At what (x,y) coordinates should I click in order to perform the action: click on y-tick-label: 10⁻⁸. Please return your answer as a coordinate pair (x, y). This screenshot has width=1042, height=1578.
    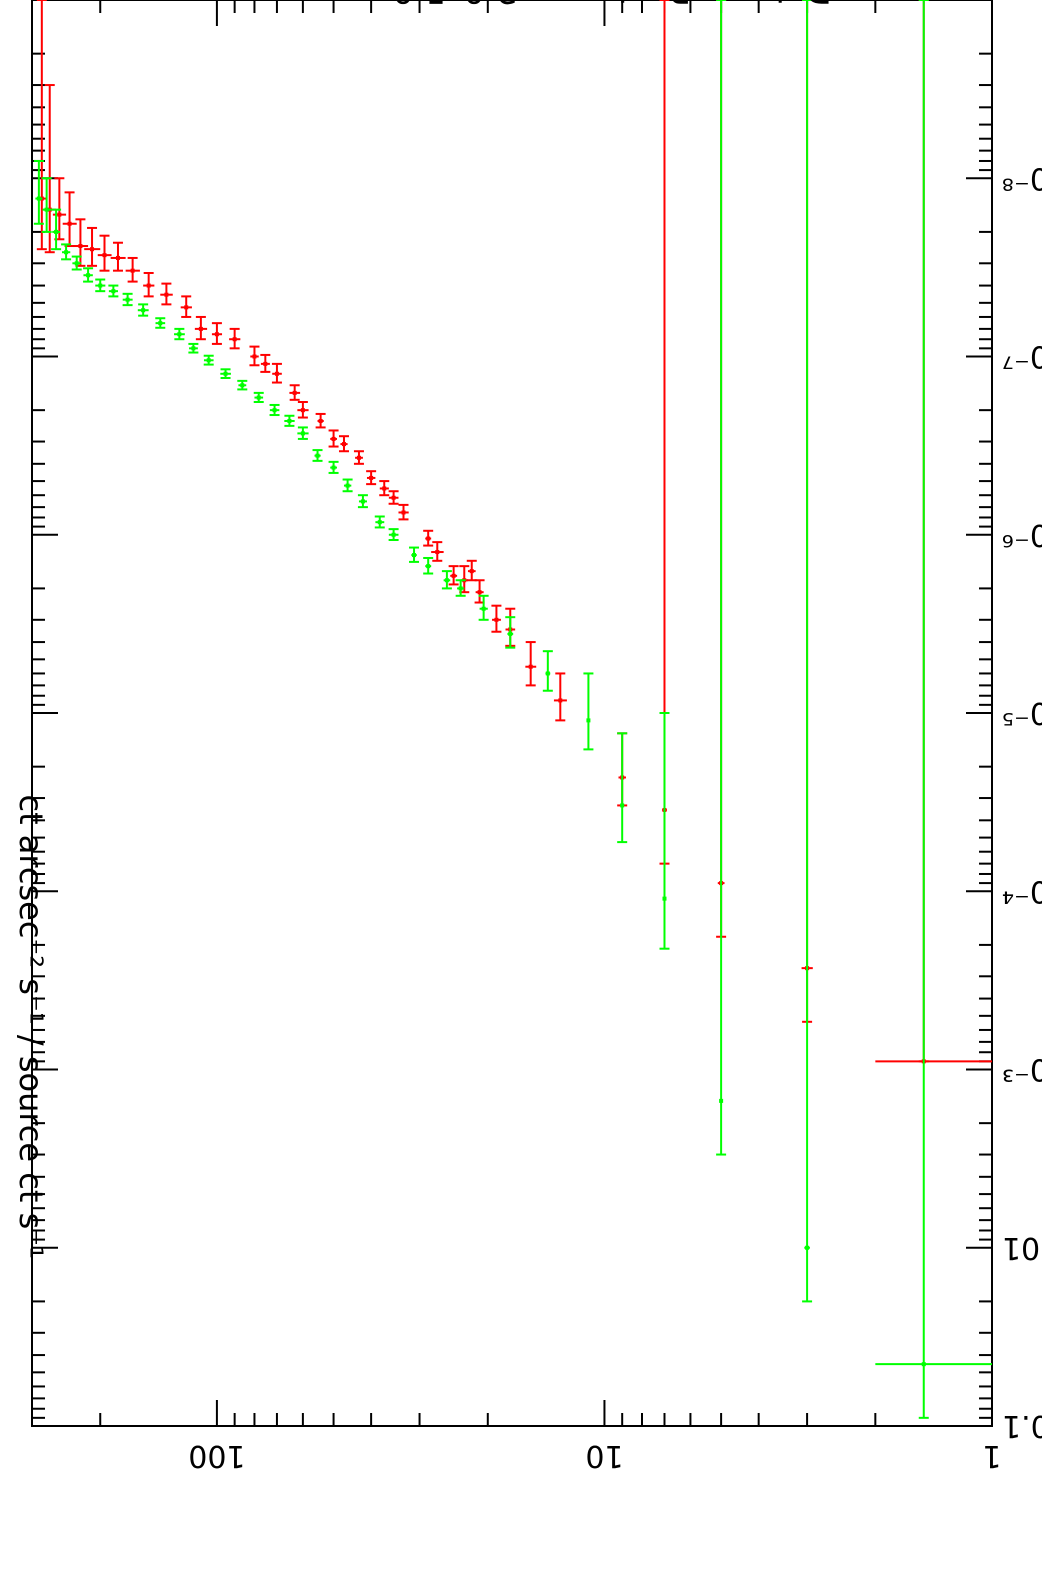
    Looking at the image, I should click on (1022, 177).